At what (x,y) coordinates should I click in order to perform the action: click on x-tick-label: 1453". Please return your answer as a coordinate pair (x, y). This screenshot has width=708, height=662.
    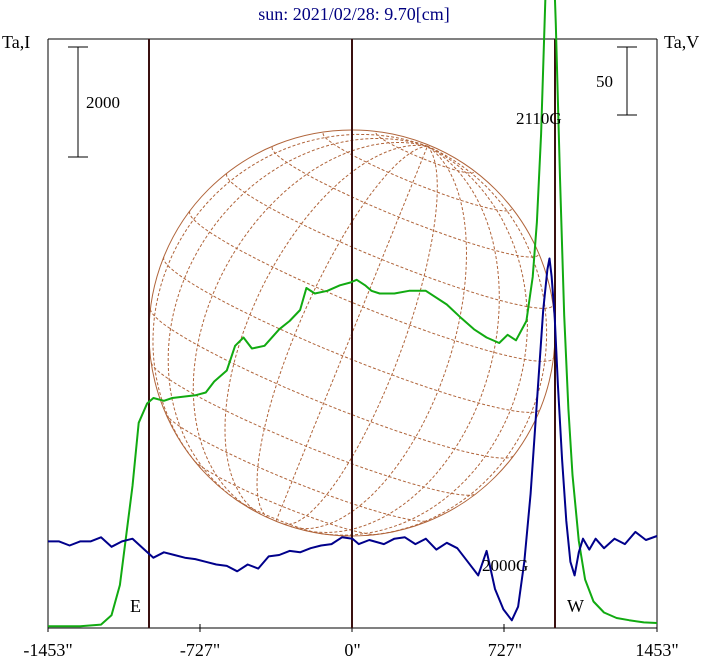
    Looking at the image, I should click on (656, 650).